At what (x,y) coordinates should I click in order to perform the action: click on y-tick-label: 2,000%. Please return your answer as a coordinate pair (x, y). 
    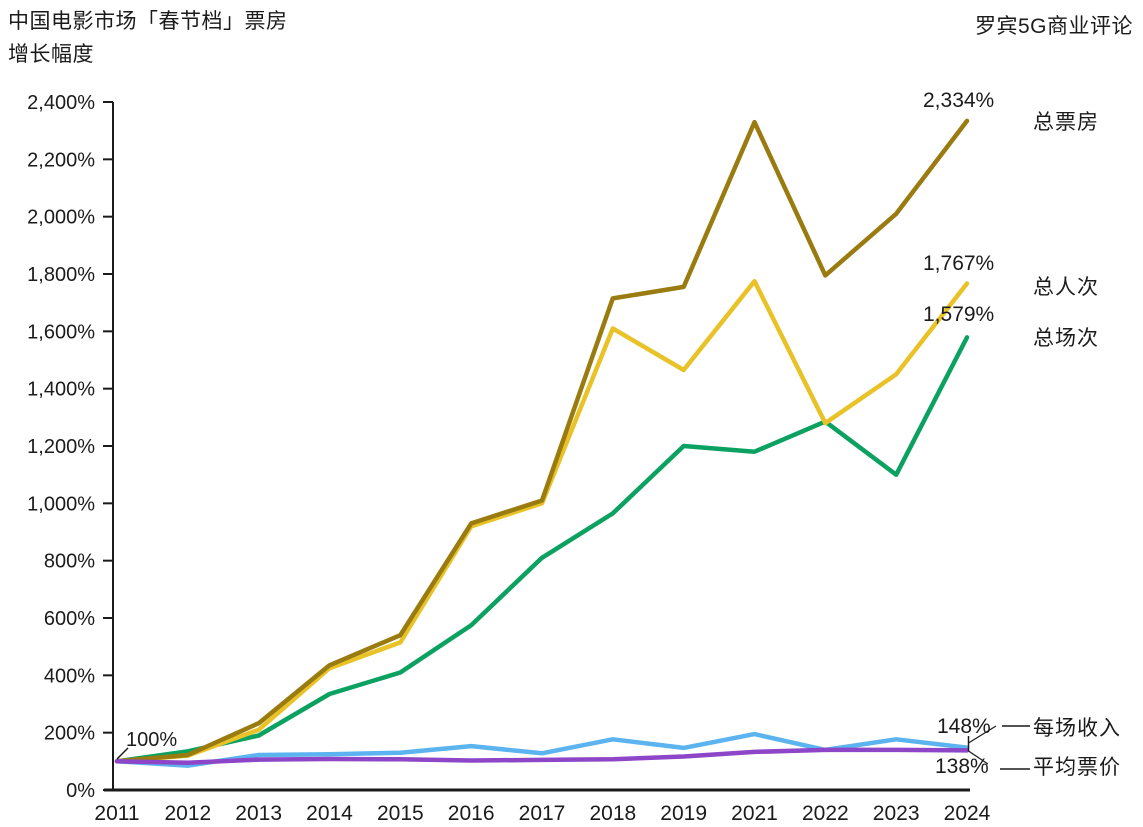
    Looking at the image, I should click on (61, 218).